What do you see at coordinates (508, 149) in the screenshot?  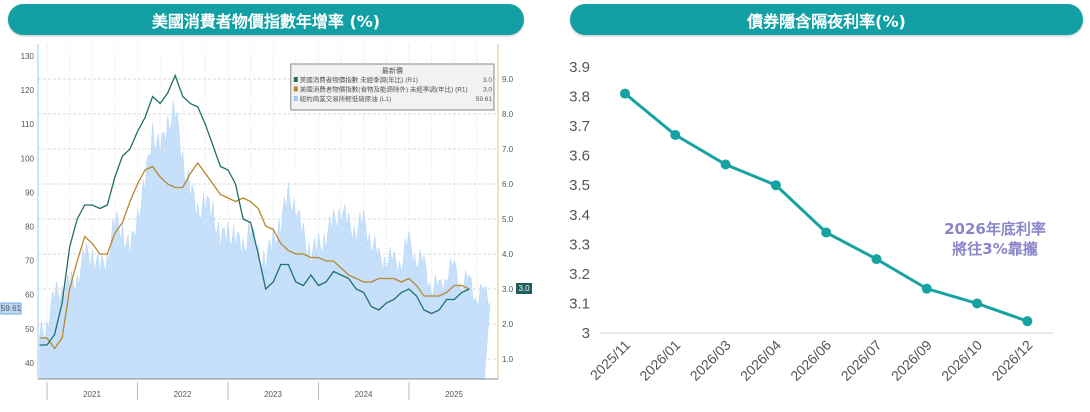 I see `right-axis-tick-label: 7.0` at bounding box center [508, 149].